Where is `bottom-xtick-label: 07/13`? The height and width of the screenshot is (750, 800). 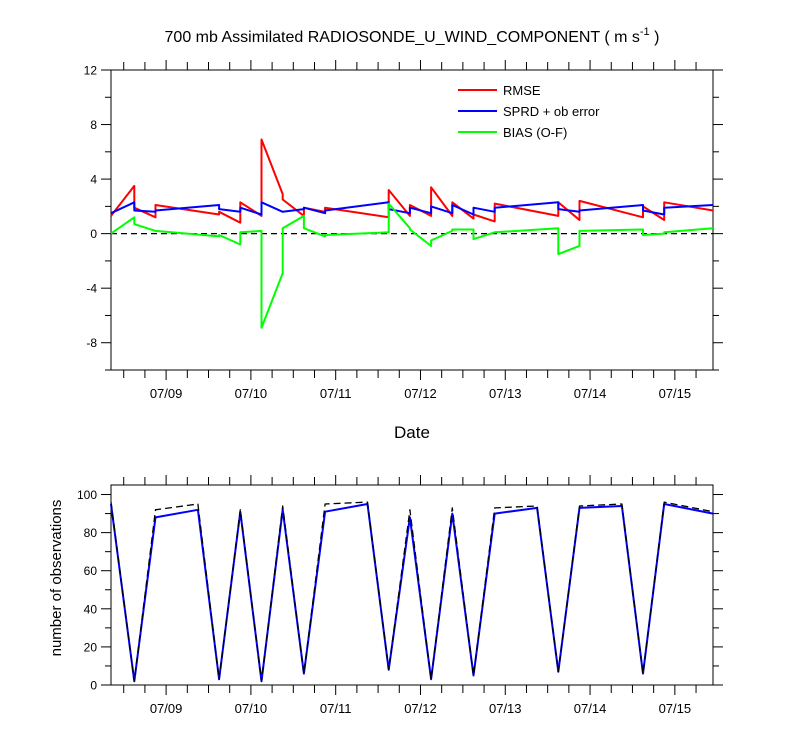
bottom-xtick-label: 07/13 is located at coordinates (505, 708).